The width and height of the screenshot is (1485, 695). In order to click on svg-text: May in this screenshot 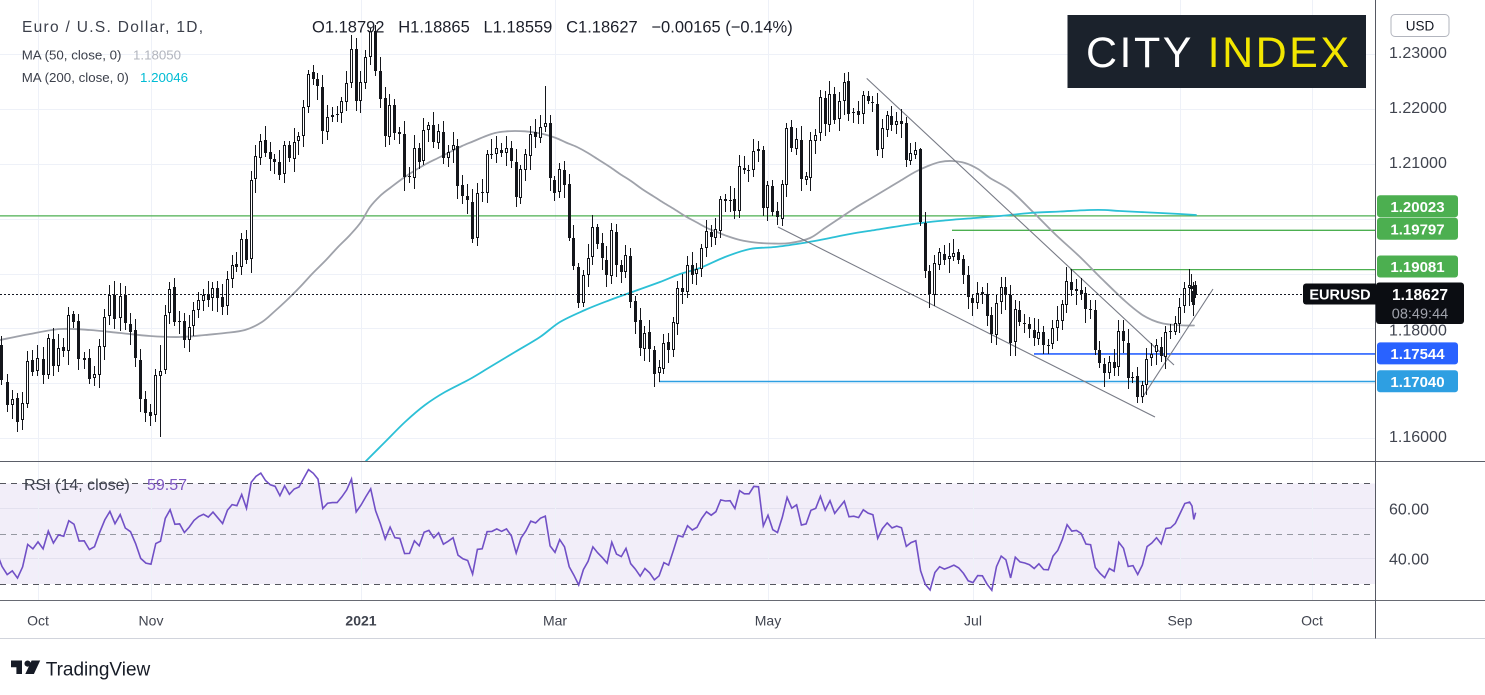, I will do `click(768, 621)`.